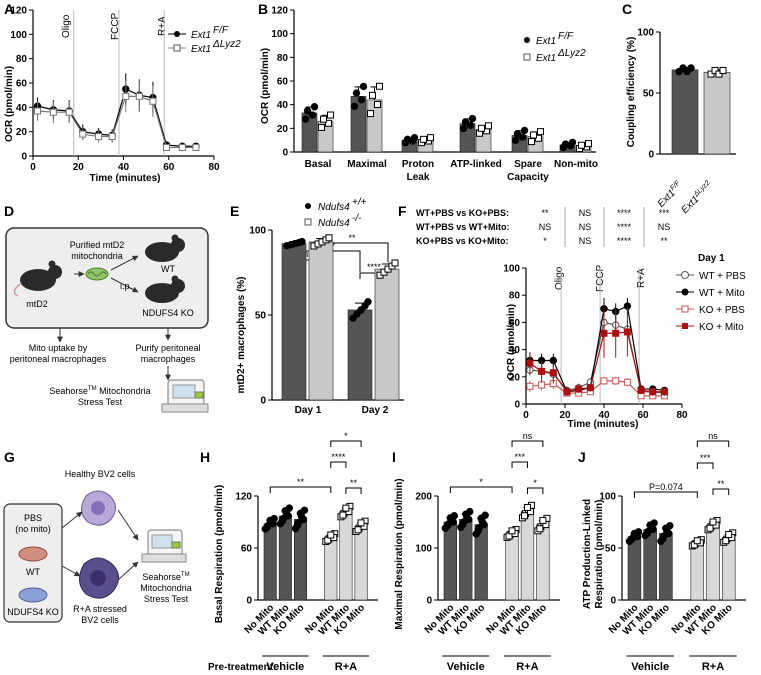  Describe the element at coordinates (219, 554) in the screenshot. I see `ylabel-h: Basal Respiration (pmol/min)` at that location.